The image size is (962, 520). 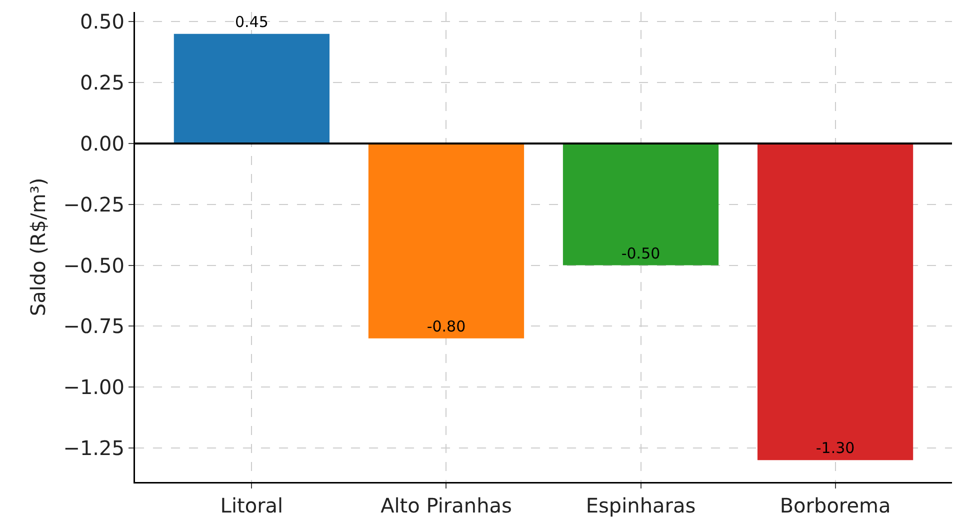 What do you see at coordinates (93, 387) in the screenshot?
I see `y-tick-label: −1.00` at bounding box center [93, 387].